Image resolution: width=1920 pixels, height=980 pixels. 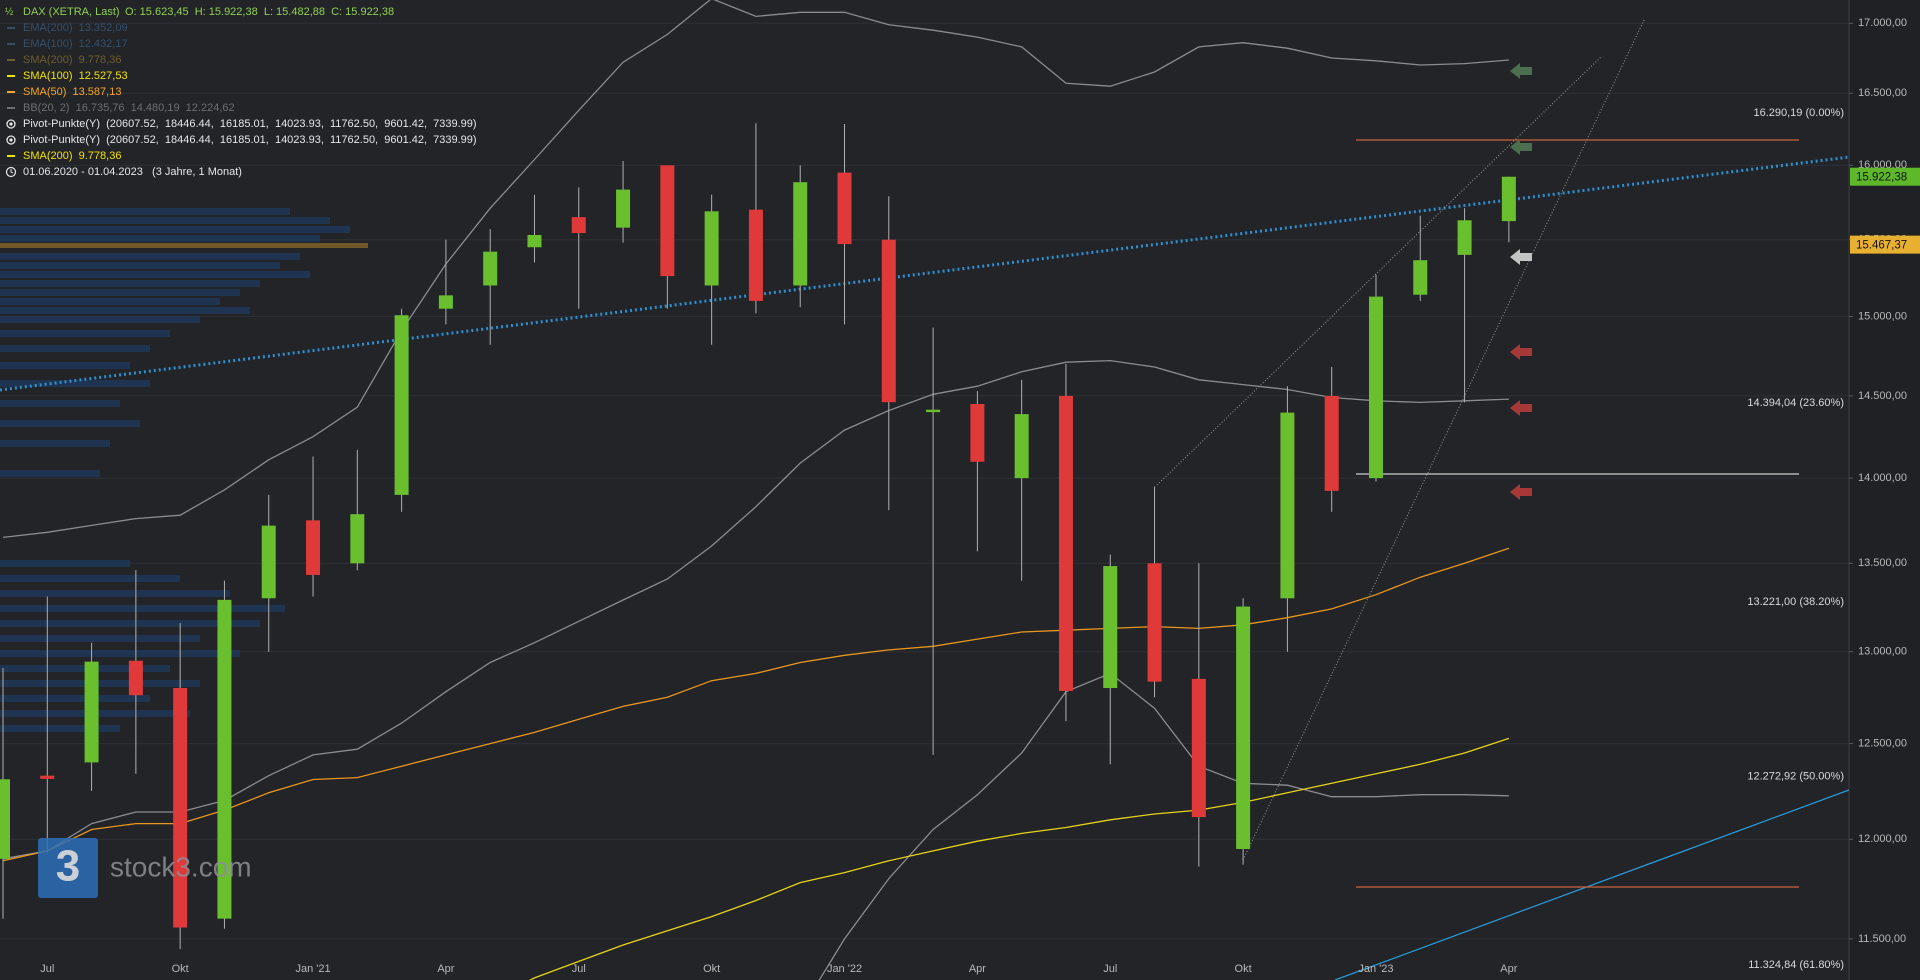 What do you see at coordinates (1379, 270) in the screenshot?
I see `channel-line` at bounding box center [1379, 270].